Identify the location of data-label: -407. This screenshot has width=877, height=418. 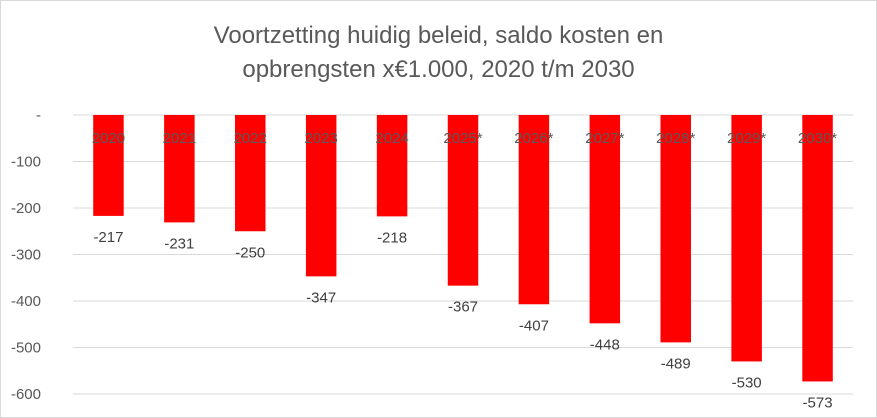
(534, 325).